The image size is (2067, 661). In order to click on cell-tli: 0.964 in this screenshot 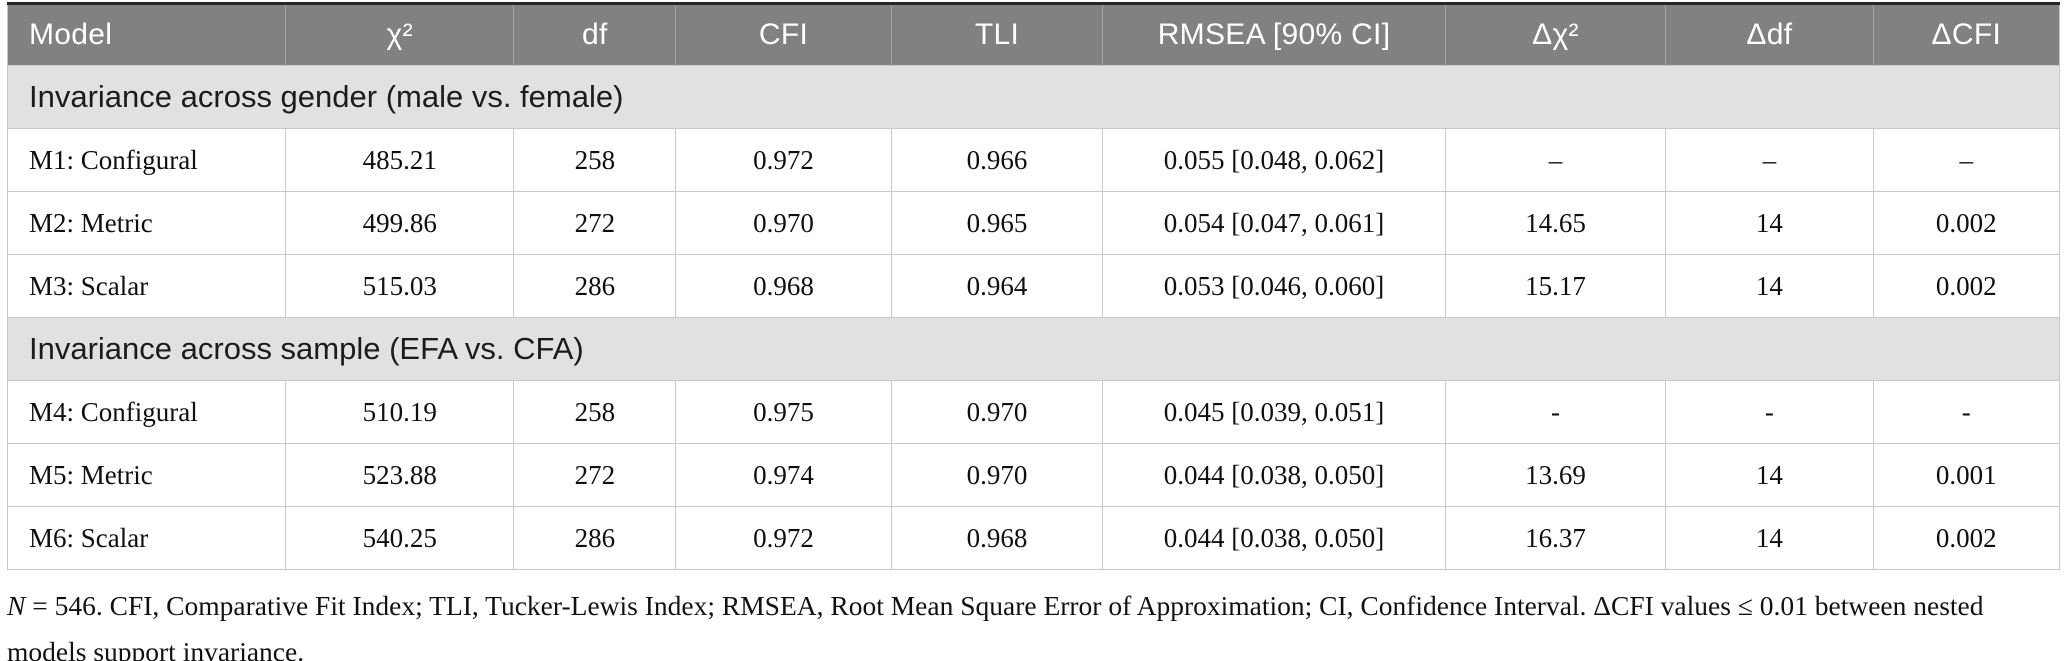, I will do `click(997, 286)`.